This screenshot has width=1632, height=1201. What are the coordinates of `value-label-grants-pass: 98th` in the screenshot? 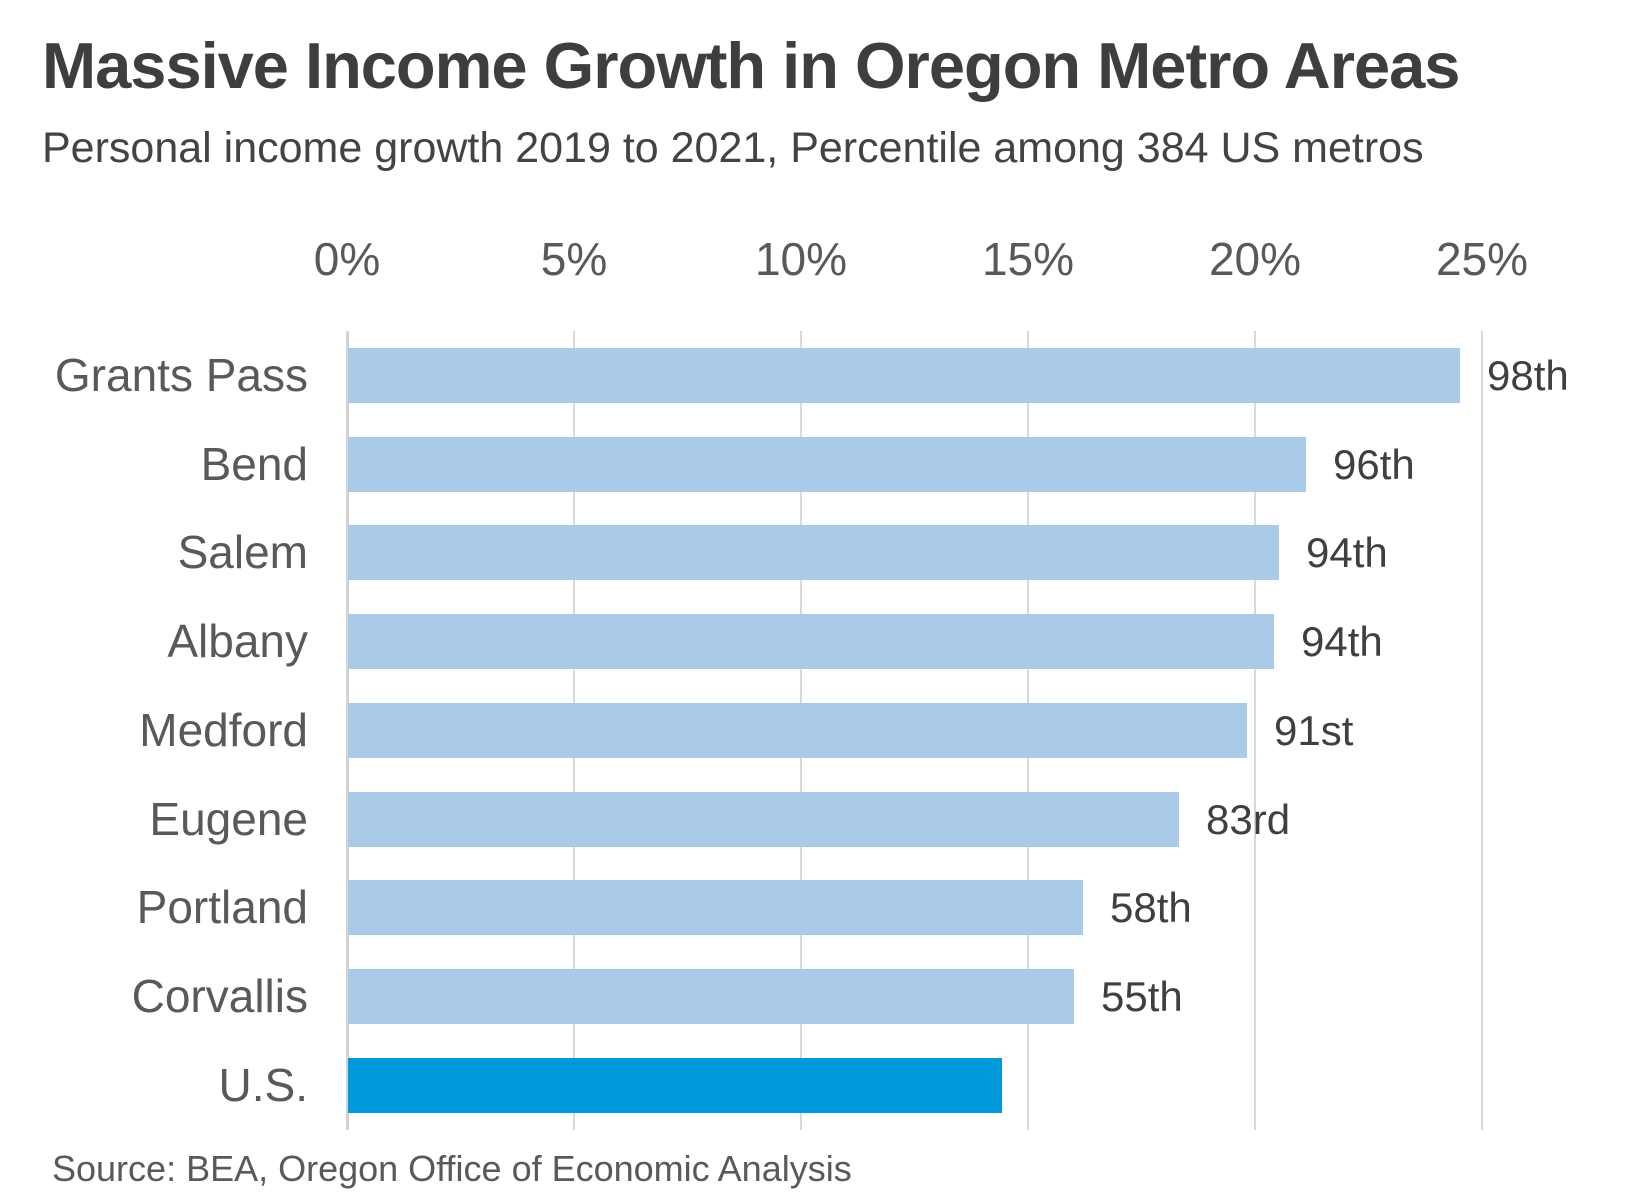 It's located at (1528, 375).